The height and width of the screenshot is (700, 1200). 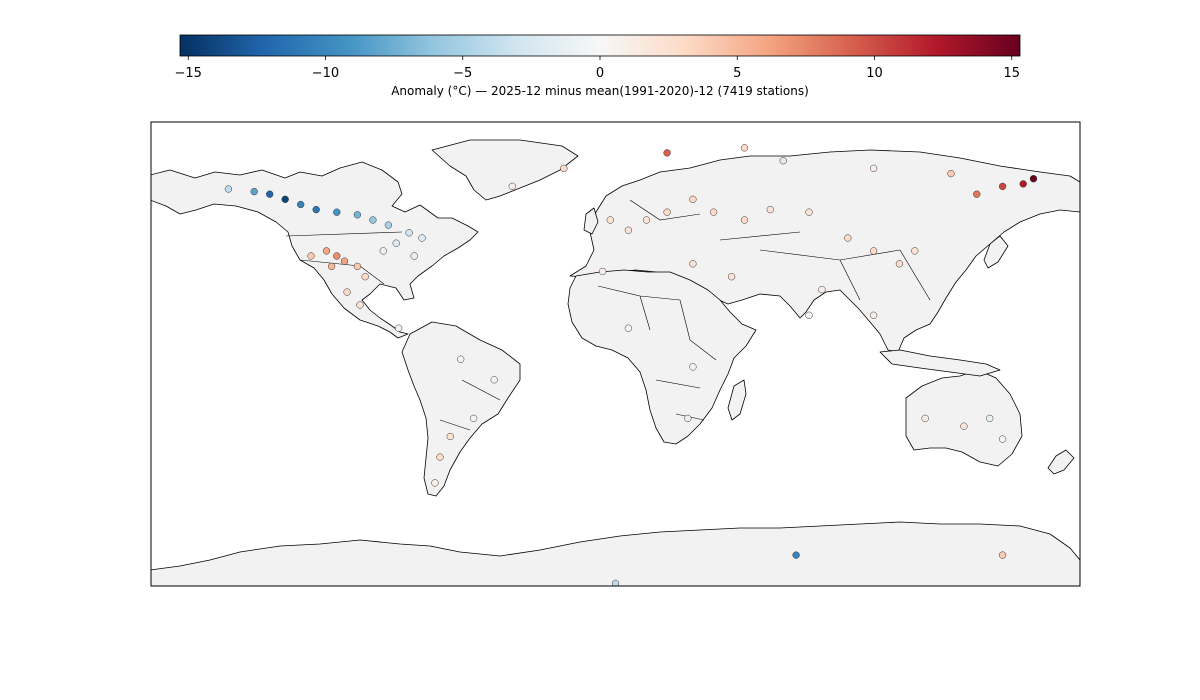 What do you see at coordinates (462, 73) in the screenshot?
I see `colorbar-tick-label: −5` at bounding box center [462, 73].